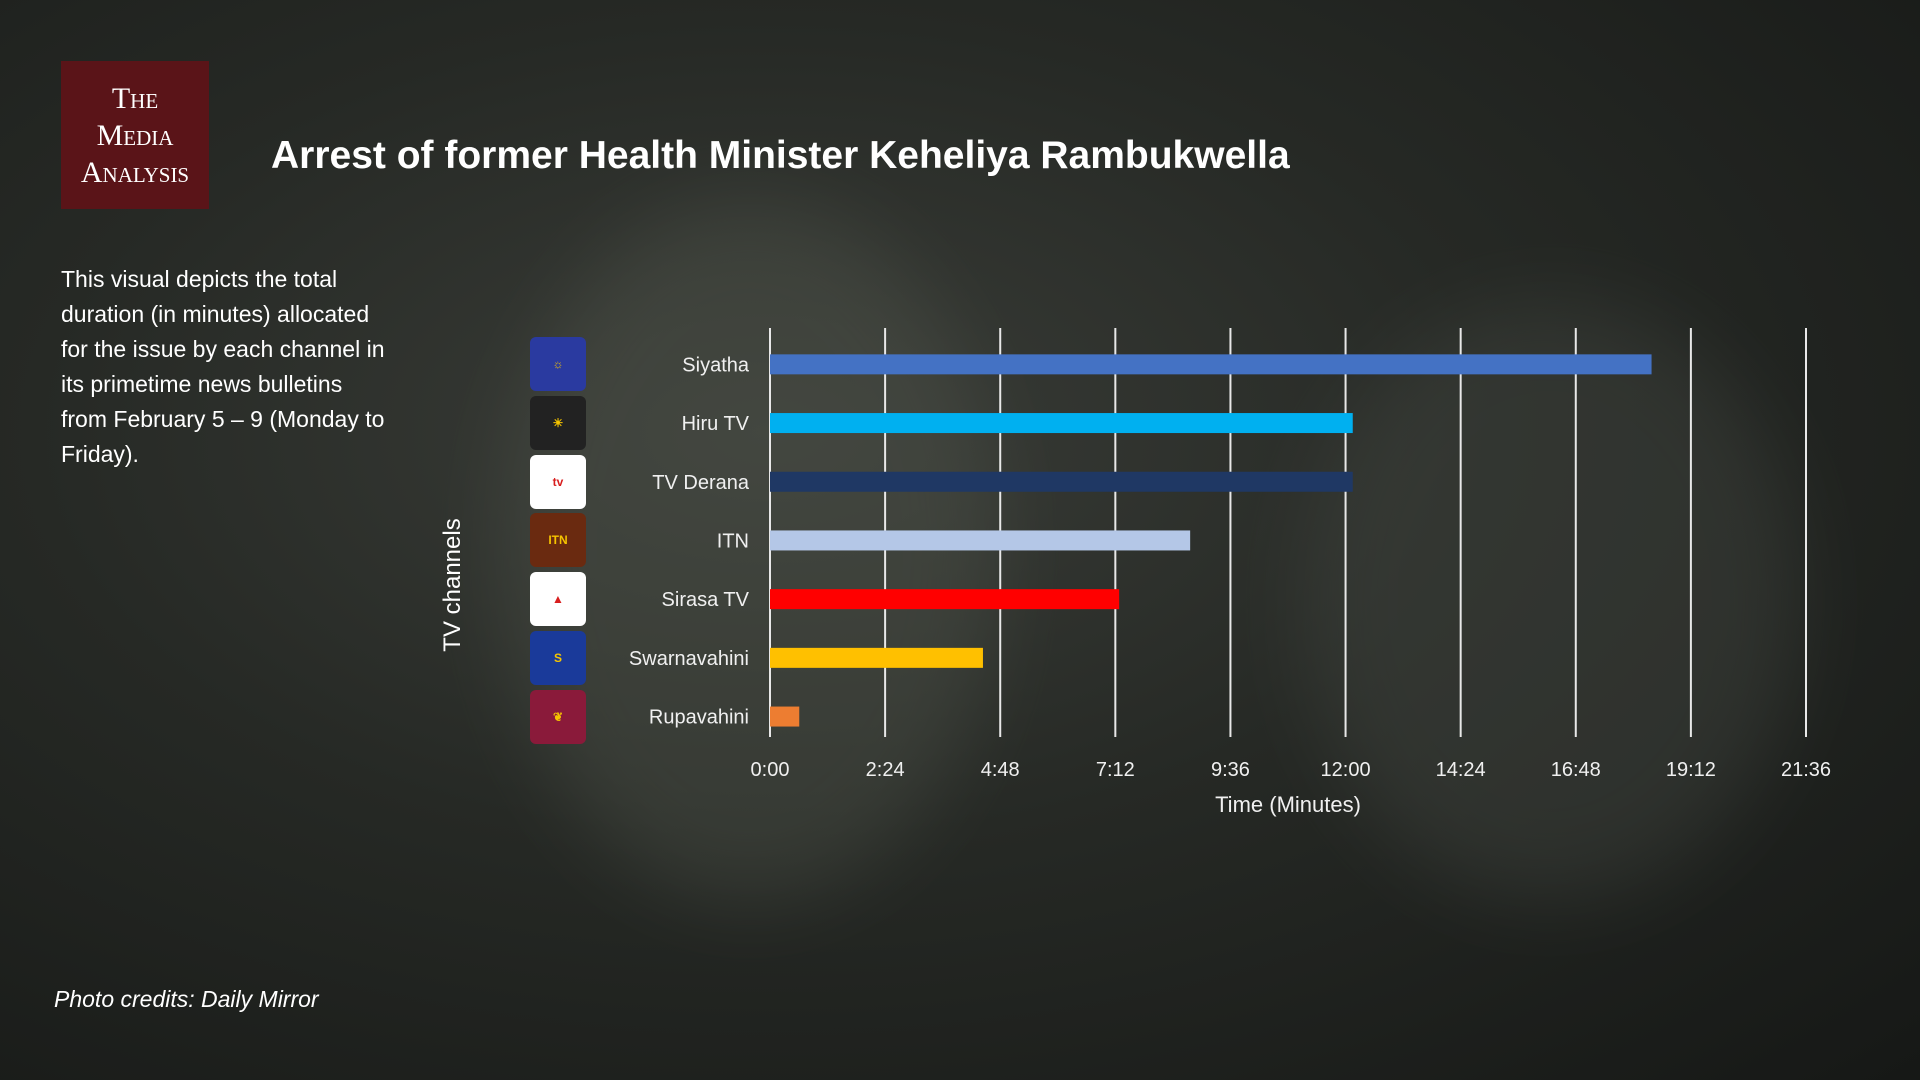 This screenshot has height=1080, width=1920. What do you see at coordinates (1576, 770) in the screenshot?
I see `x-tick-label: 16:48` at bounding box center [1576, 770].